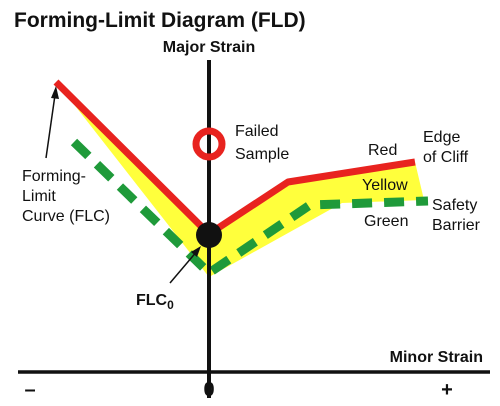  I want to click on failed-sample-marker, so click(209, 144).